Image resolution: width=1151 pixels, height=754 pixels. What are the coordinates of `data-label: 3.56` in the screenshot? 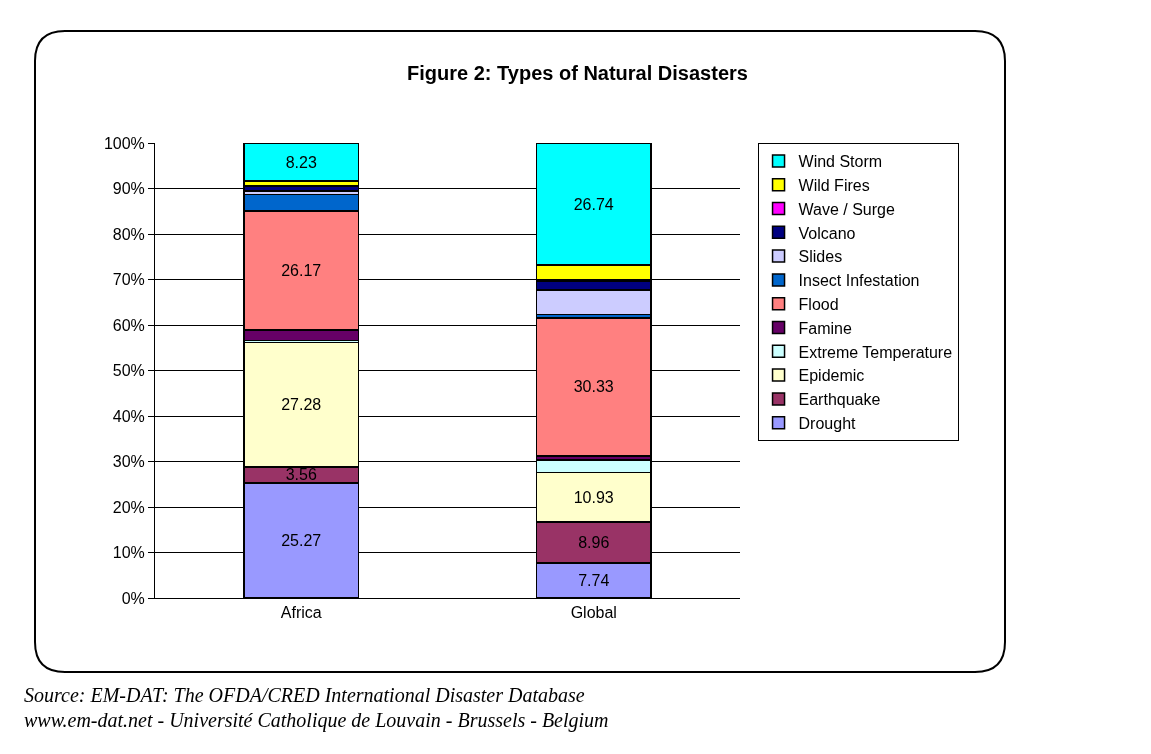 It's located at (301, 475).